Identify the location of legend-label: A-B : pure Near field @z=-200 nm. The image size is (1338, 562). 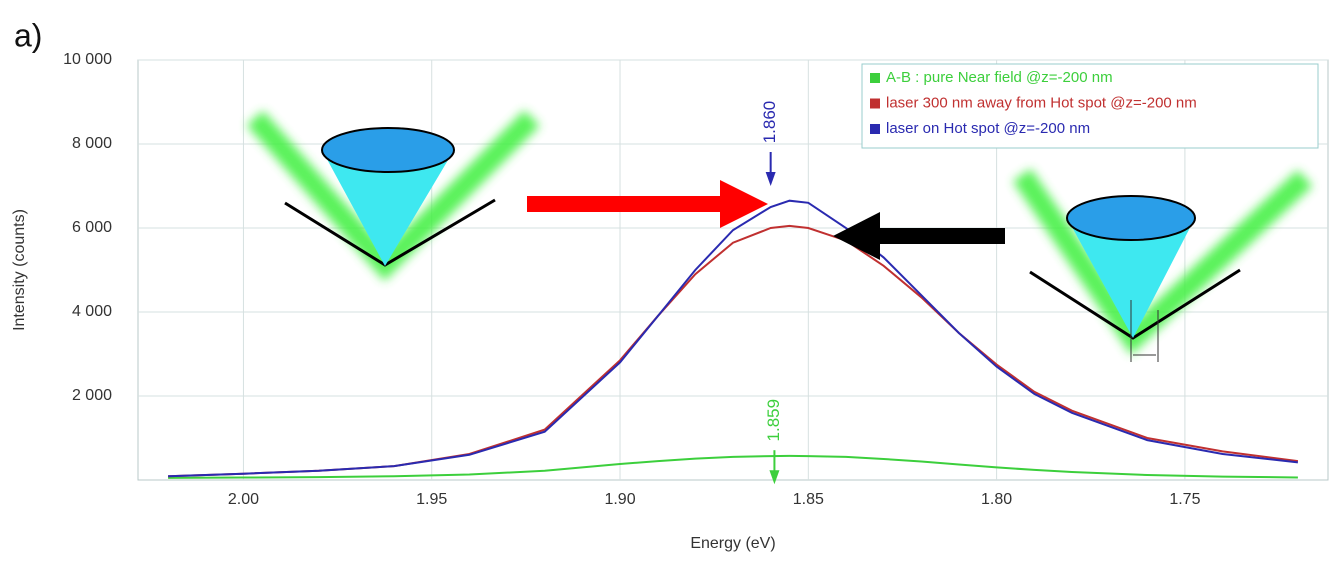
(999, 77).